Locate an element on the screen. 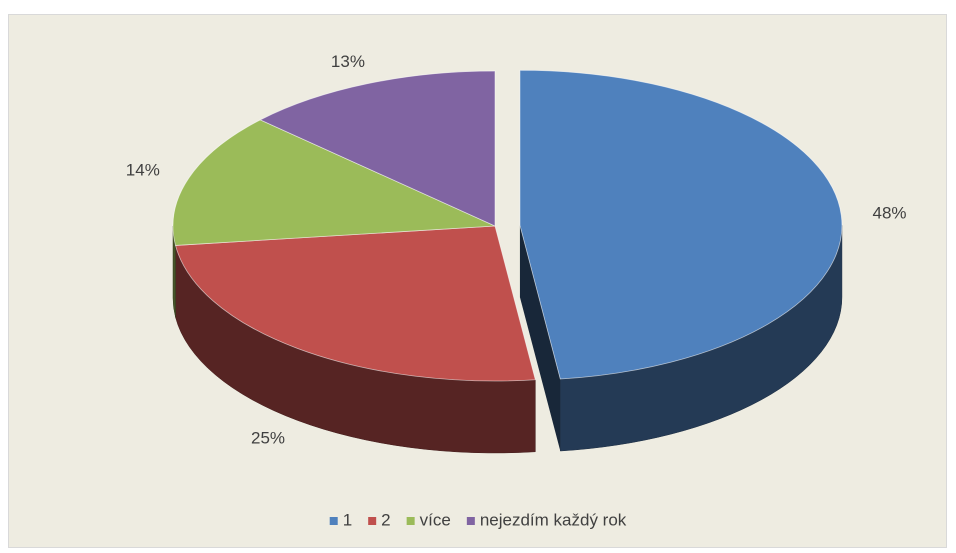 This screenshot has height=553, width=956. legend: 1 2 více nejezdím každý rok is located at coordinates (478, 519).